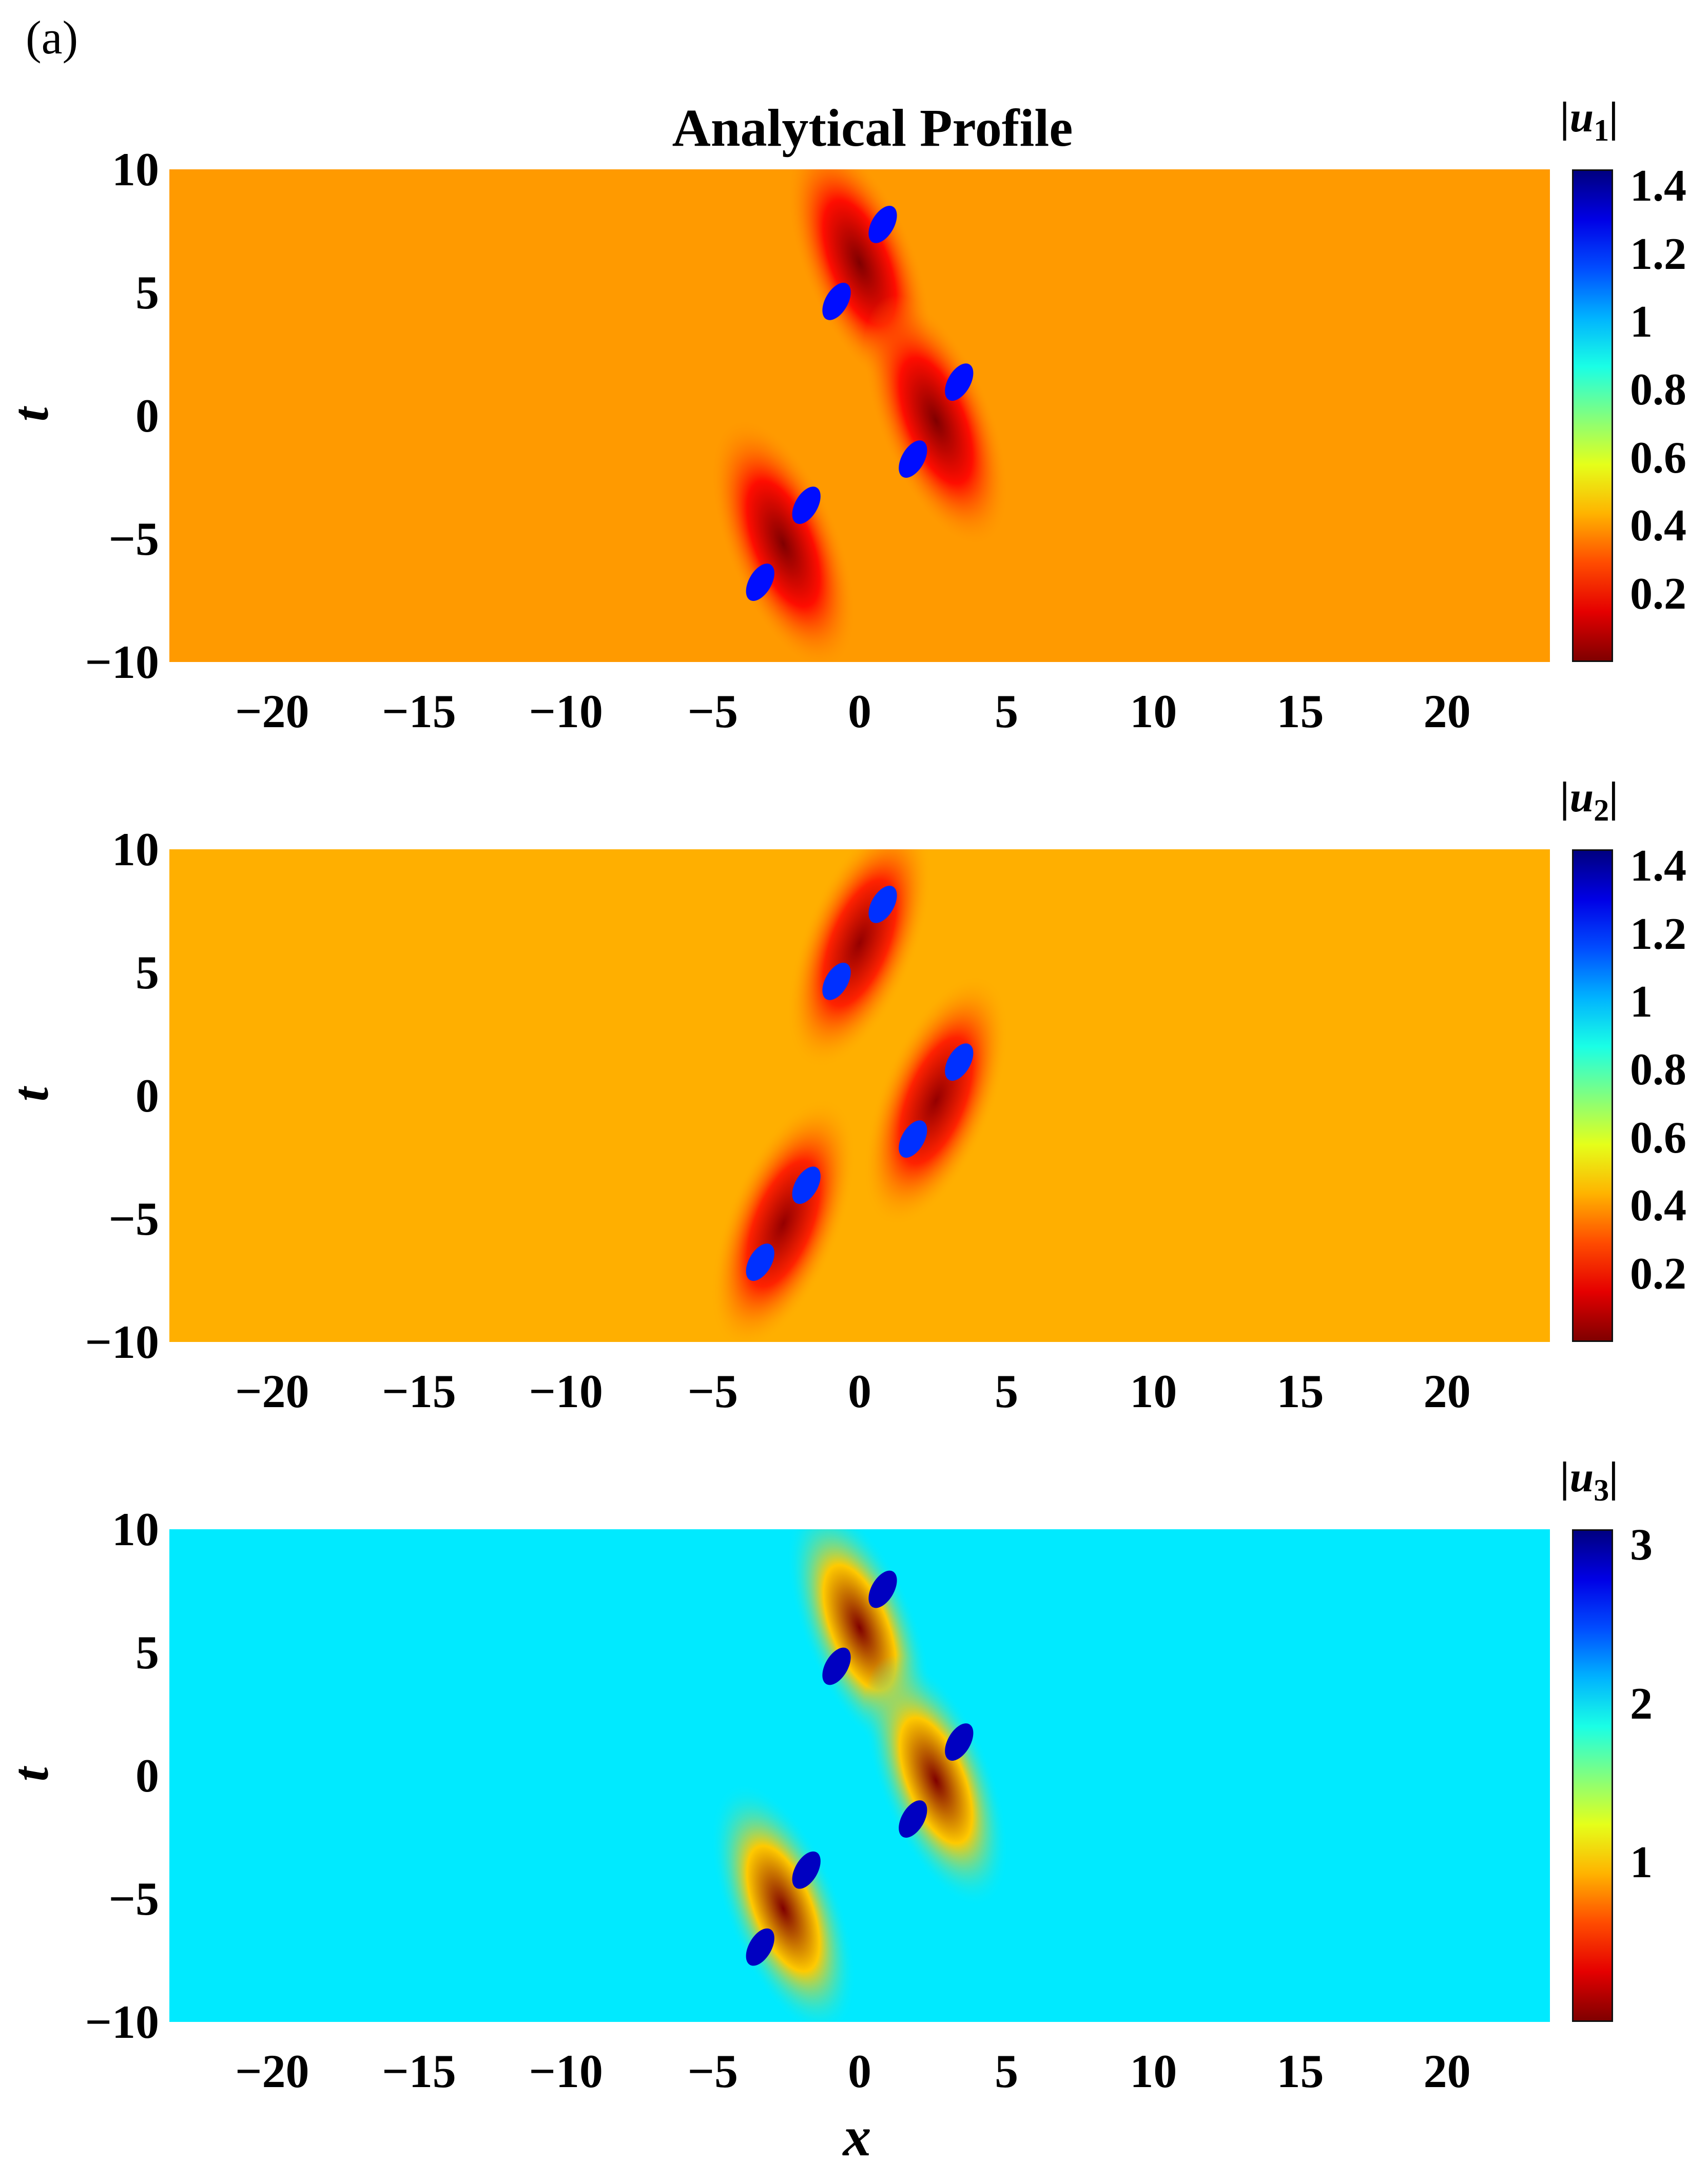  What do you see at coordinates (872, 128) in the screenshot?
I see `figure-title: Analytical Profile` at bounding box center [872, 128].